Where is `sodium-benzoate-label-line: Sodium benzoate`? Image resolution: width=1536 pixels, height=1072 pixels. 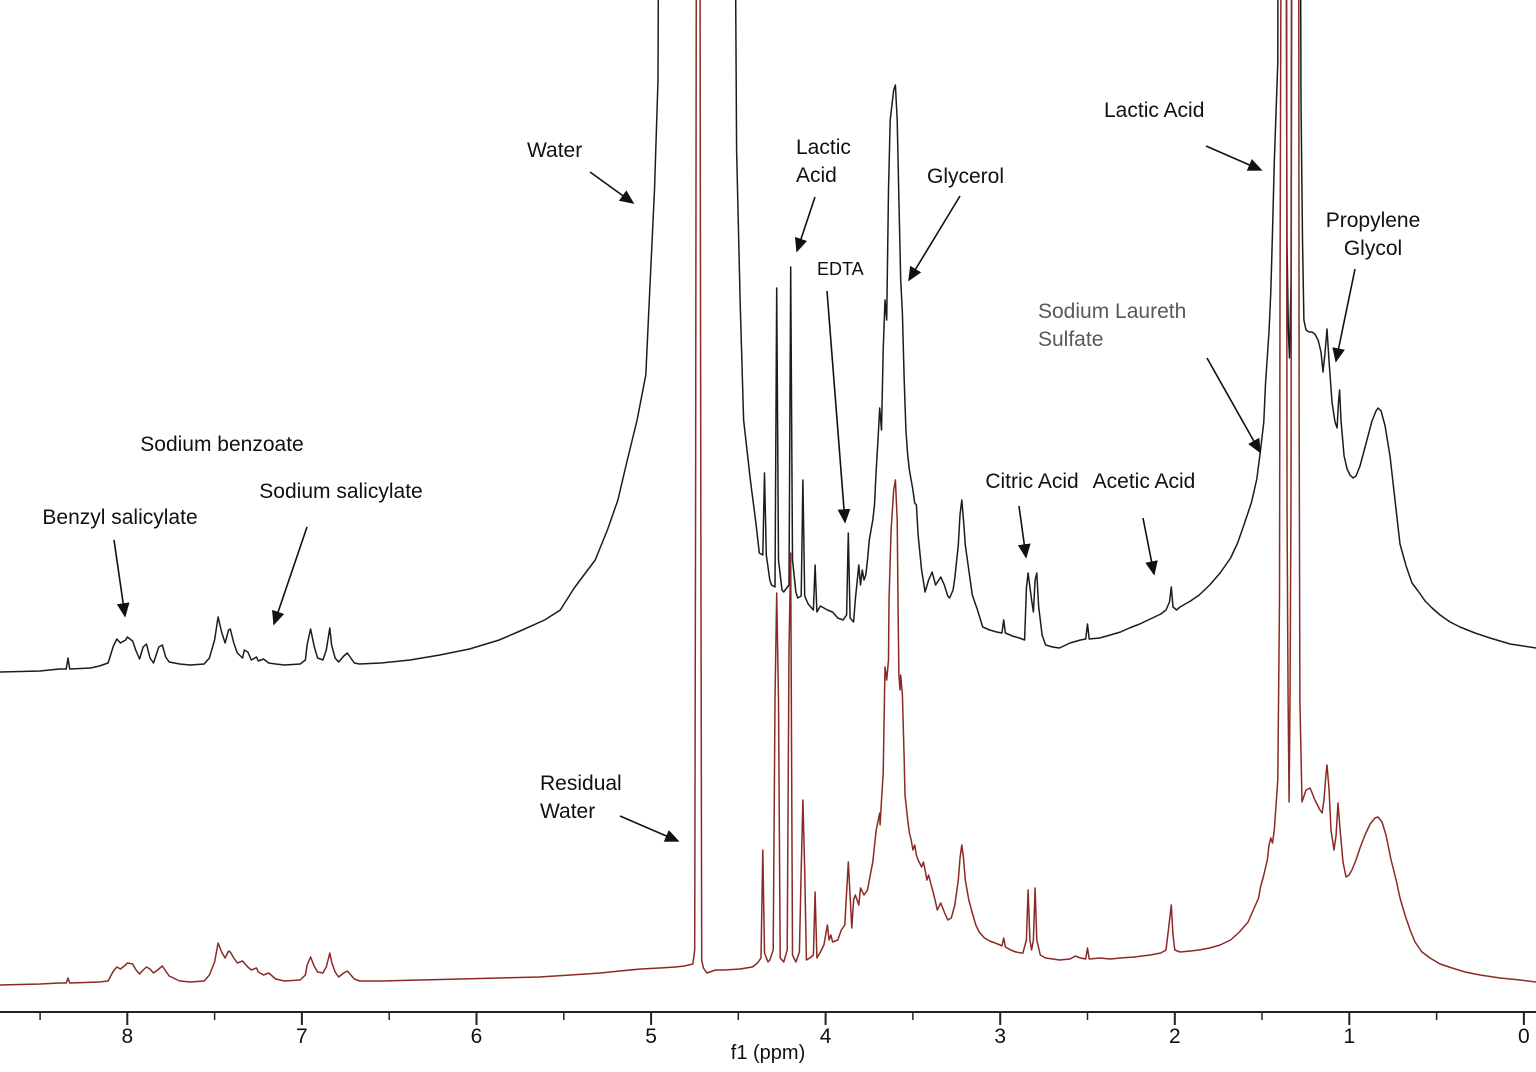 sodium-benzoate-label-line: Sodium benzoate is located at coordinates (222, 444).